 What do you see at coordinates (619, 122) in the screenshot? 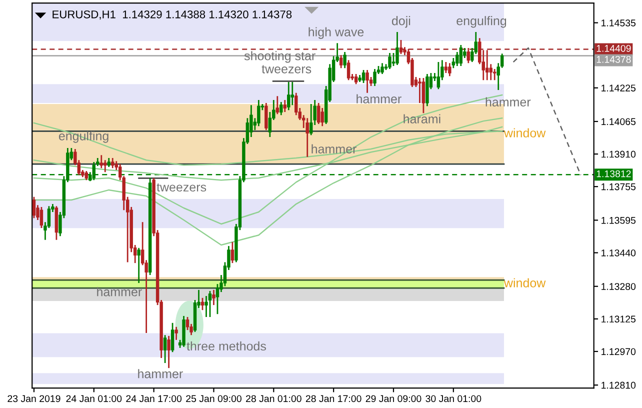
I see `y-tick-label: 1.14065` at bounding box center [619, 122].